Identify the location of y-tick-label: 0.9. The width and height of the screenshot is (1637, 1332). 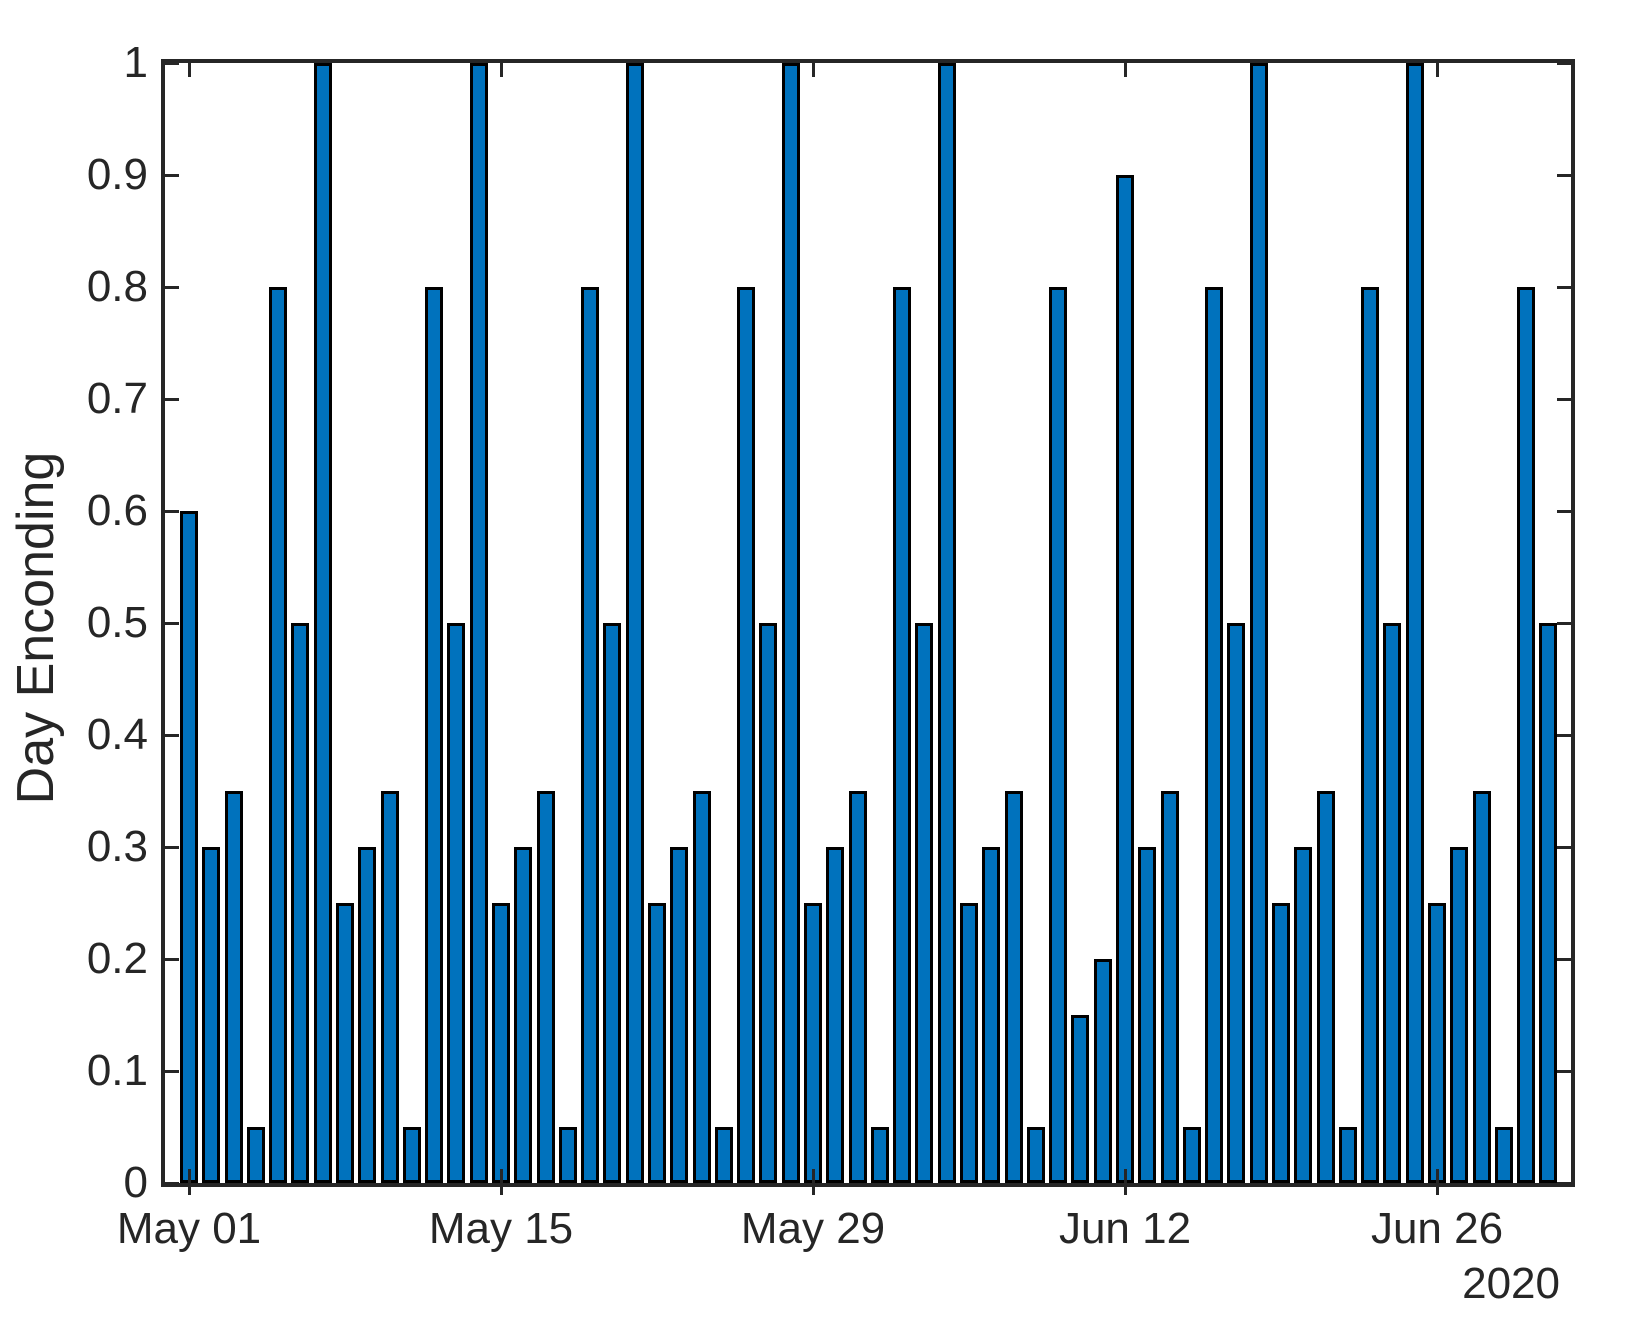
(117, 174).